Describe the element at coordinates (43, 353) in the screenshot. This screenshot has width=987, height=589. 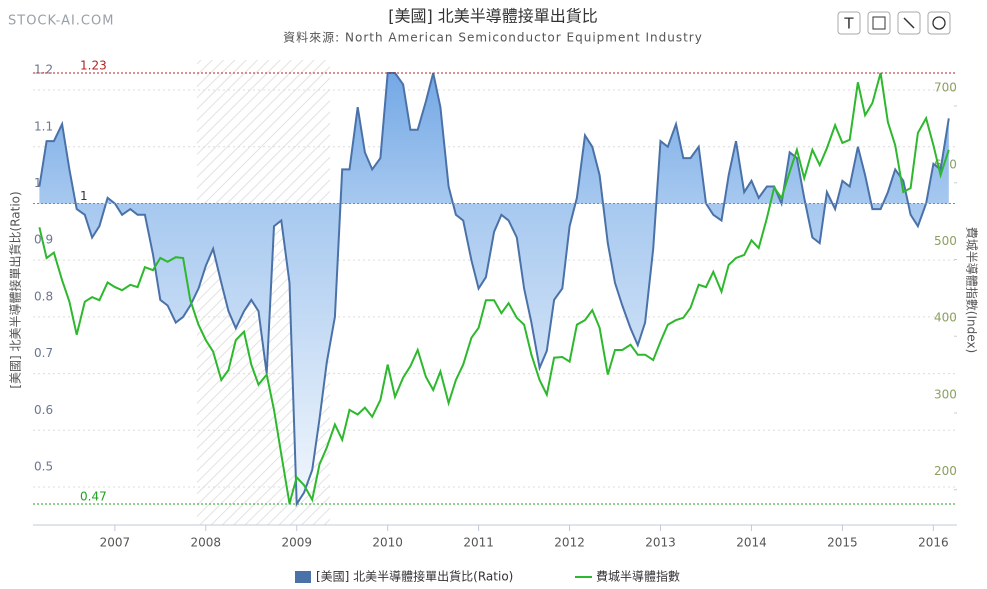
I see `y-tick-label: 0.7` at that location.